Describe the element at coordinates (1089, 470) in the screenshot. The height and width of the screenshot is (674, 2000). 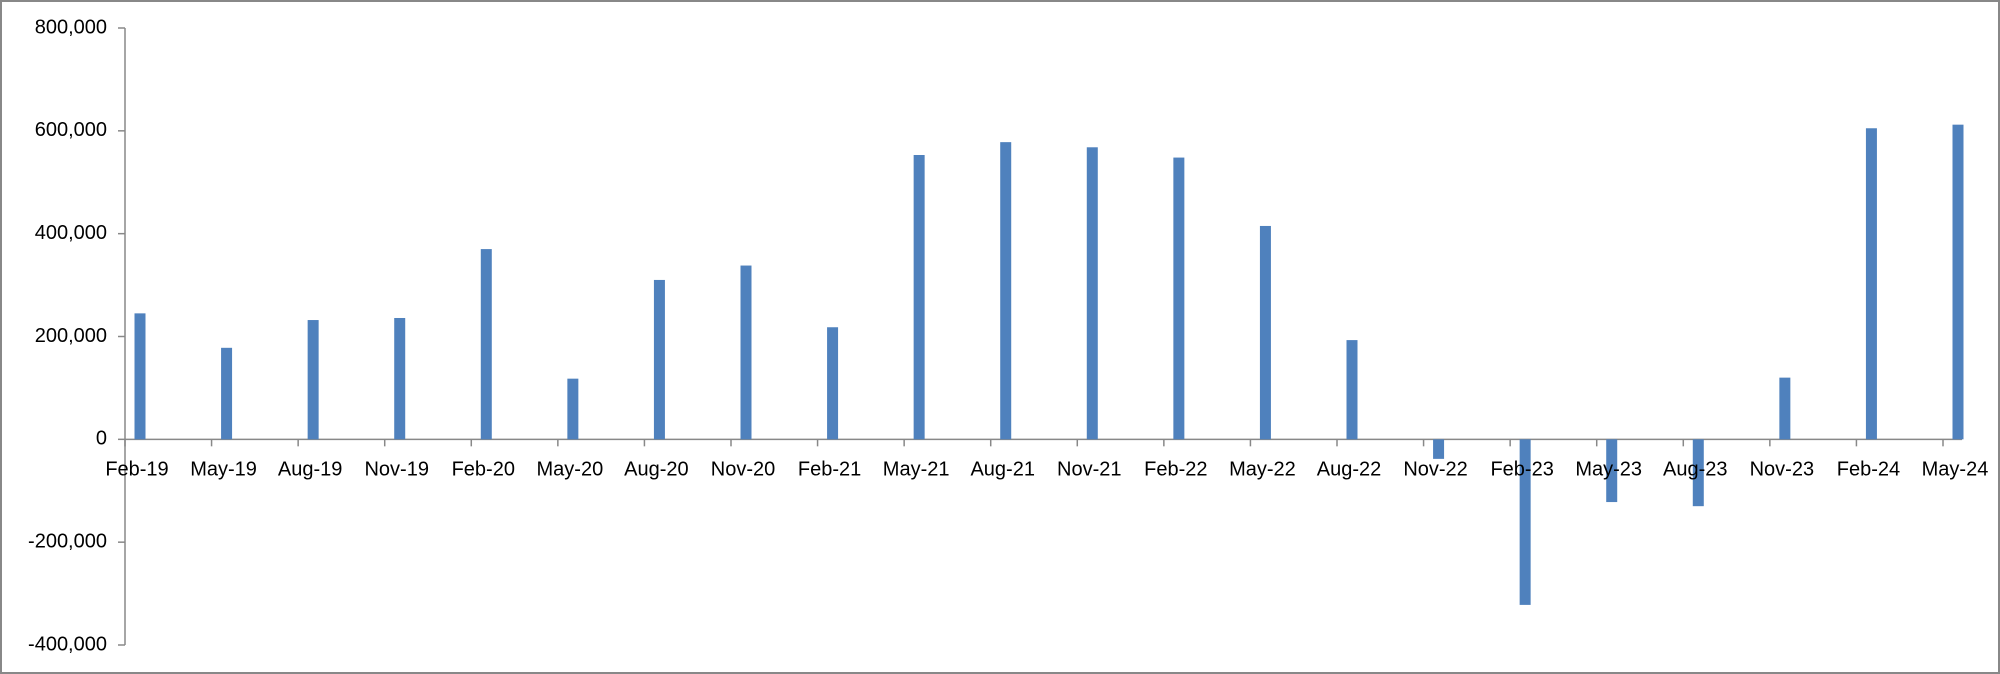
I see `x-tick-label: Nov-21` at that location.